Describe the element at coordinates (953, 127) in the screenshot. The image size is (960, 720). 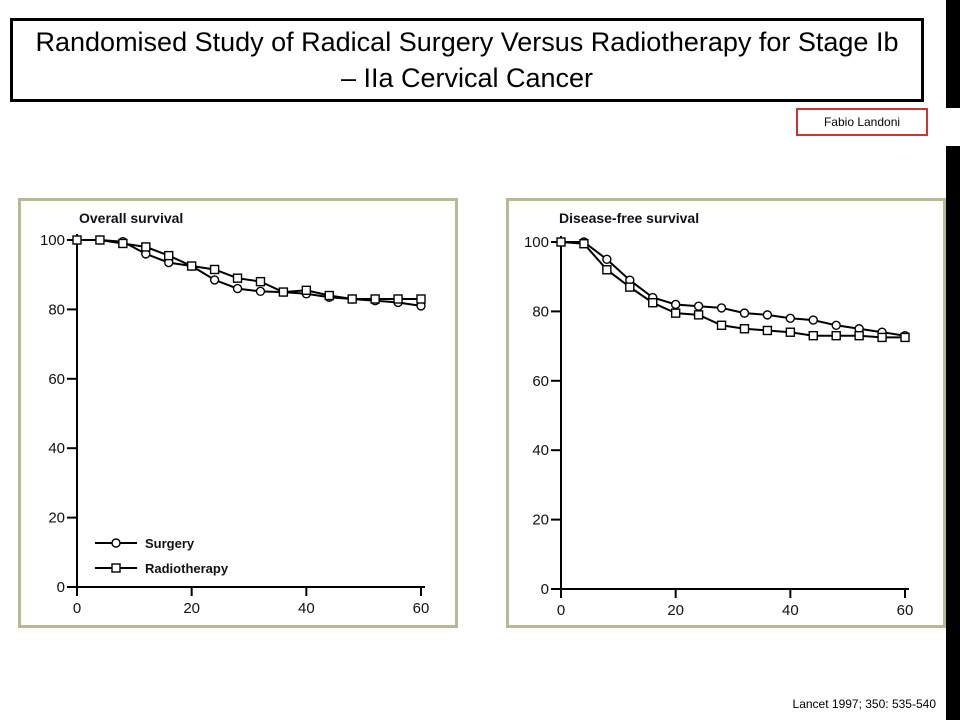
I see `right-edge-bar-gap` at that location.